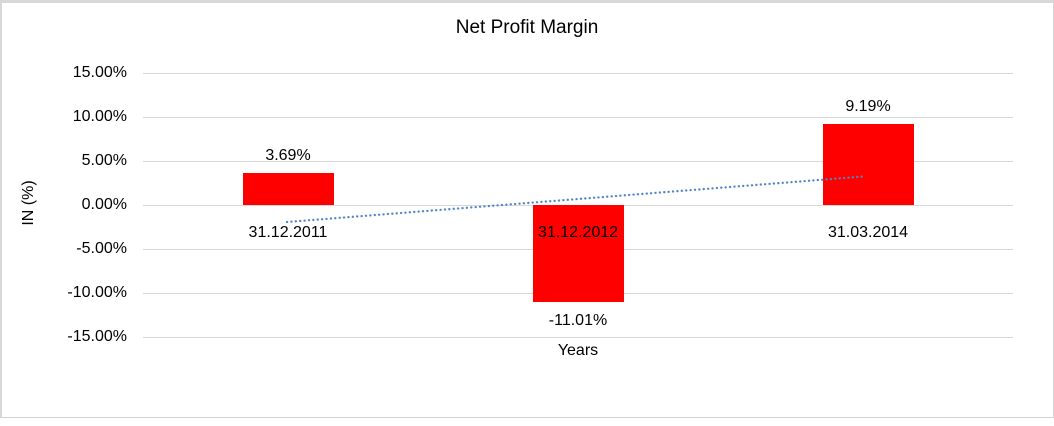 The width and height of the screenshot is (1054, 426). Describe the element at coordinates (288, 155) in the screenshot. I see `data-label: 3.69%` at that location.